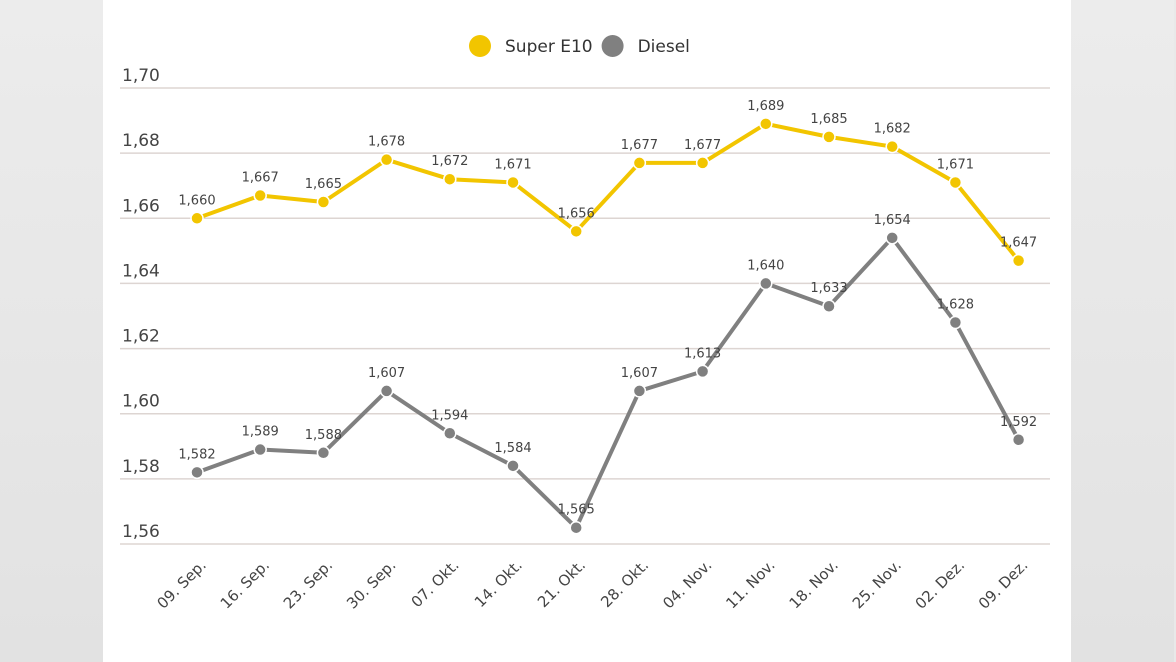  I want to click on data-label: 1,633, so click(828, 288).